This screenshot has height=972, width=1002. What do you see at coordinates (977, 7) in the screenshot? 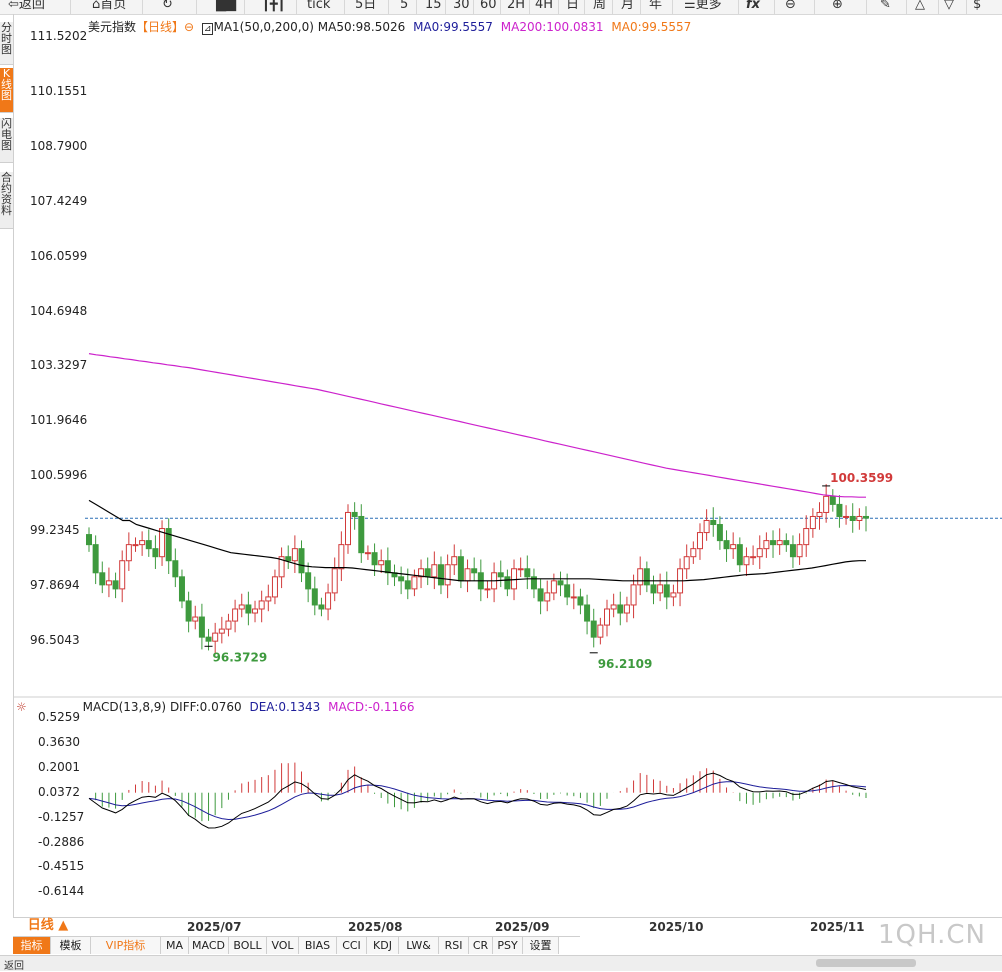
I see `currency-button: $` at bounding box center [977, 7].